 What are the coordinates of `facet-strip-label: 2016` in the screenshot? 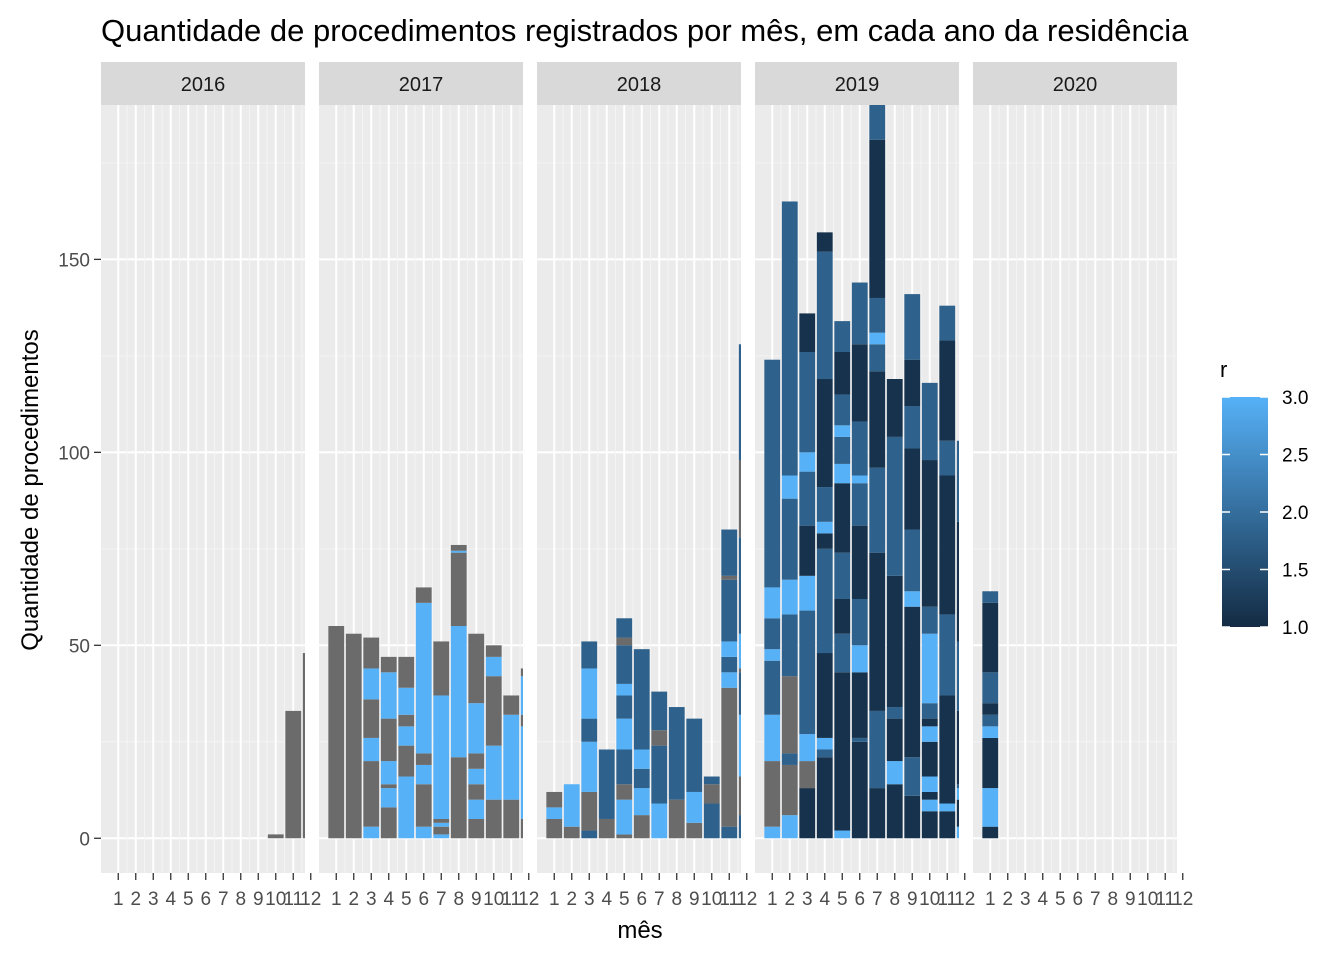 It's located at (203, 85).